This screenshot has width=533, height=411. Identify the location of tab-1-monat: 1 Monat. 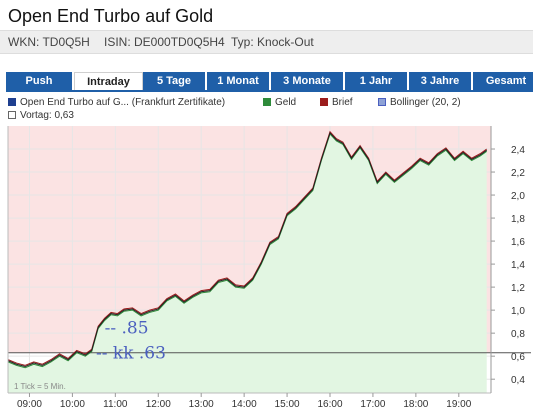
(238, 81).